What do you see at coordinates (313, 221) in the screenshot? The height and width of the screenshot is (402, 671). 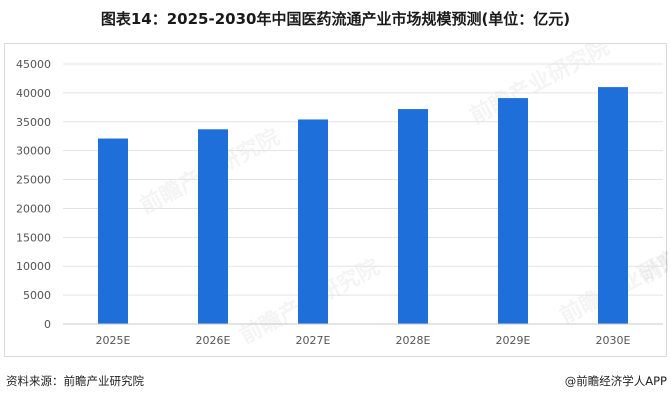 I see `bar-2027E` at bounding box center [313, 221].